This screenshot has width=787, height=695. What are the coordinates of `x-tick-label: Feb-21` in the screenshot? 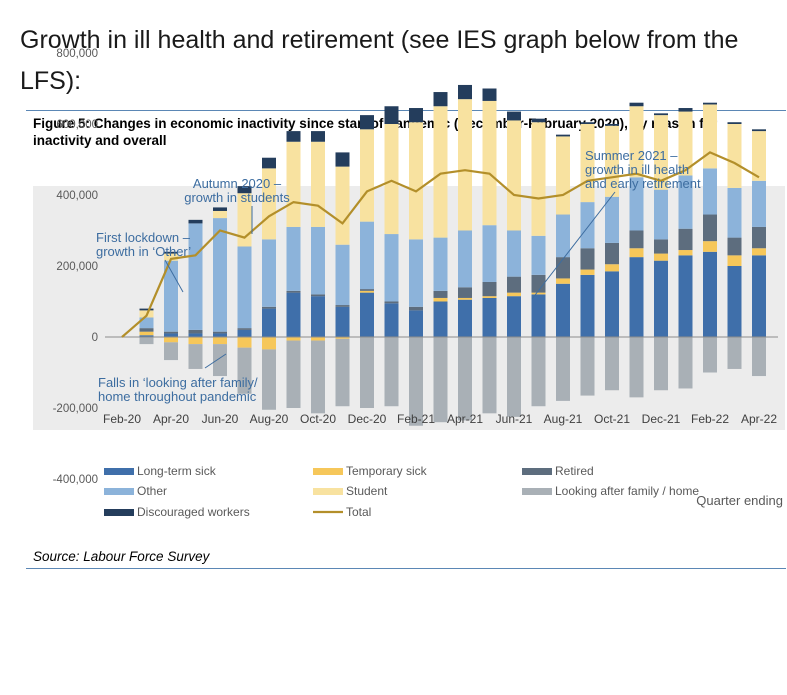 It's located at (416, 419).